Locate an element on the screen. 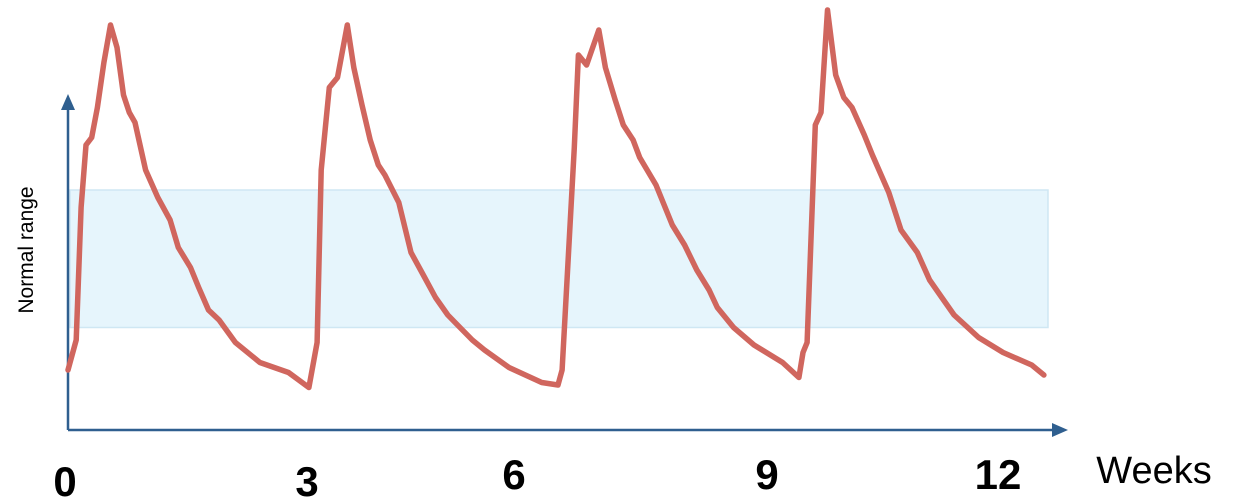  y-axis-title: Normal range is located at coordinates (26, 249).